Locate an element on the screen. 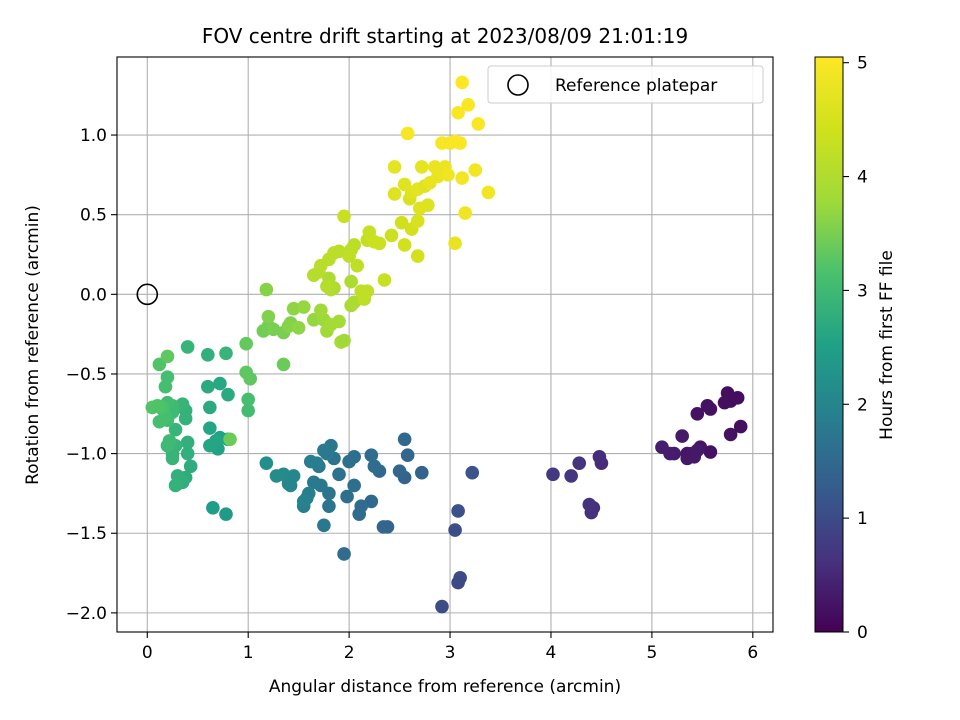 The image size is (960, 720). x-tick-label: 6 is located at coordinates (752, 653).